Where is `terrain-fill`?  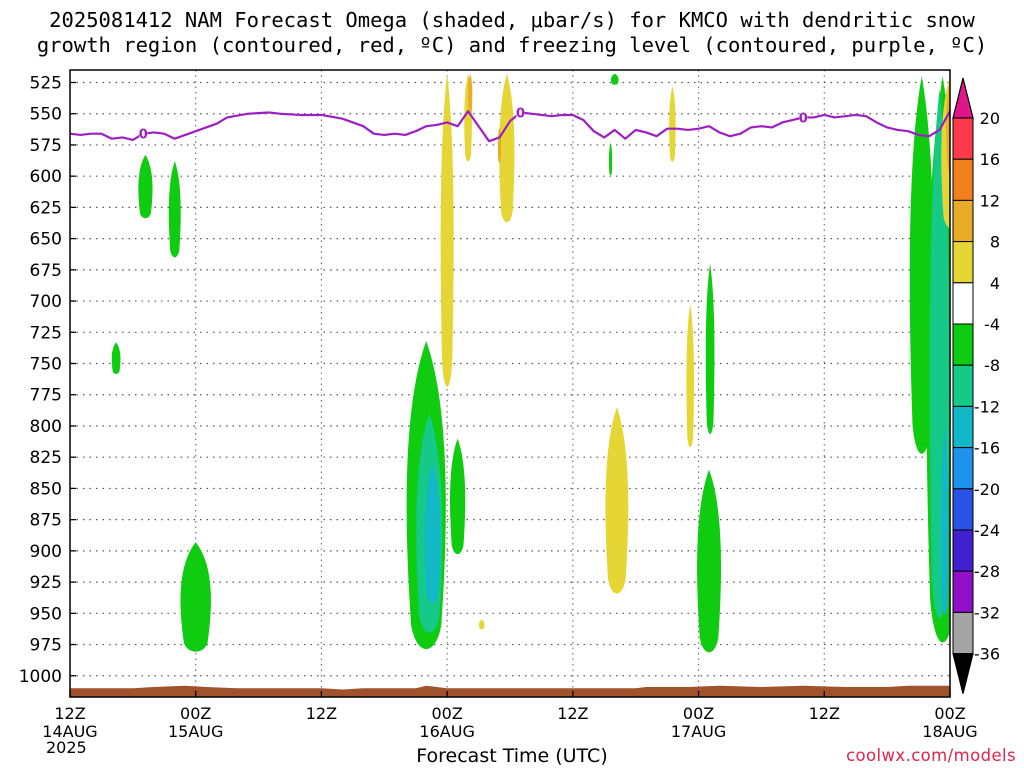
terrain-fill is located at coordinates (510, 691).